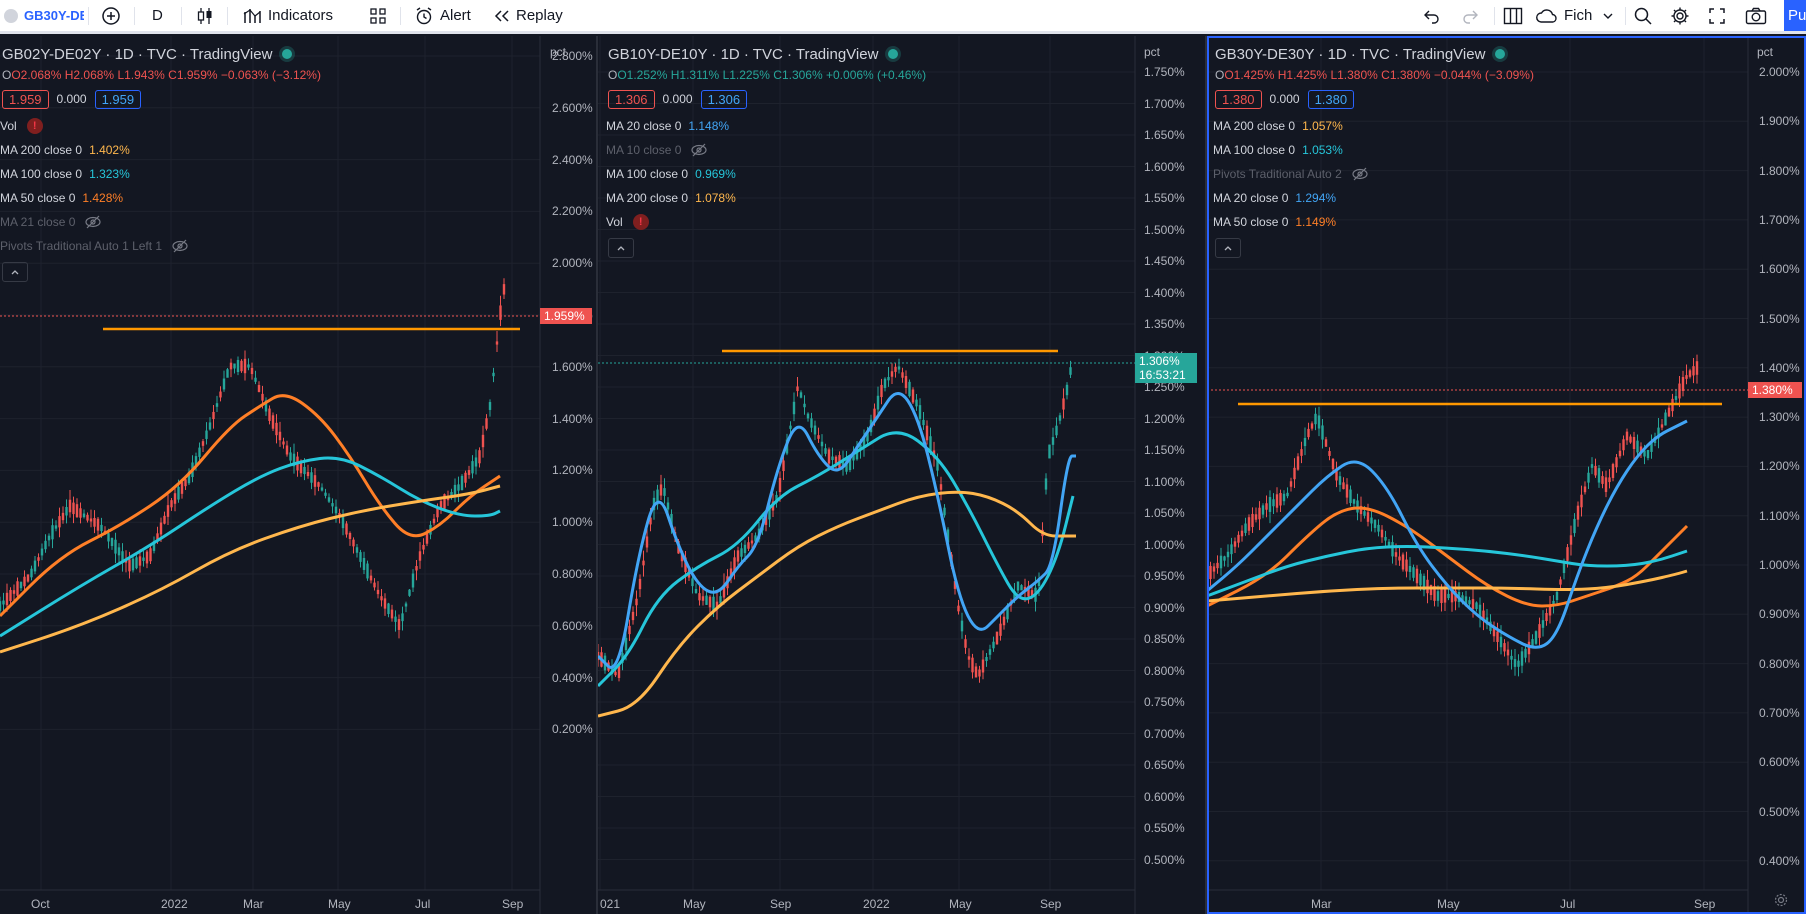 The height and width of the screenshot is (914, 1806). Describe the element at coordinates (1164, 828) in the screenshot. I see `price-axis-tick: 0.550%` at that location.